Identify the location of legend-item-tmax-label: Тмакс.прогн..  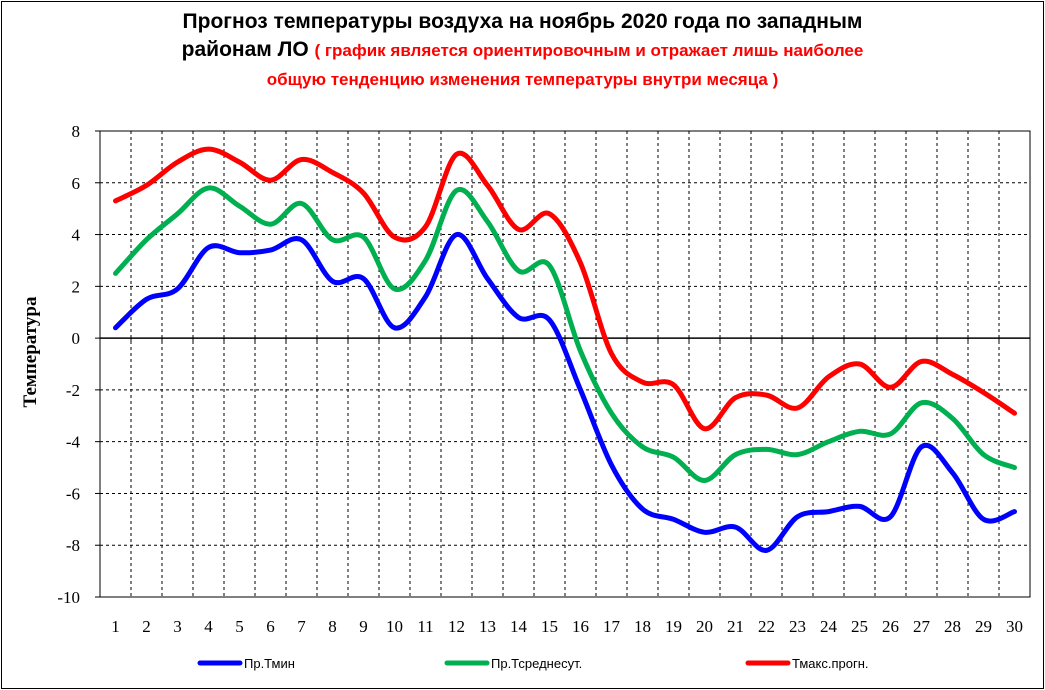
(830, 663).